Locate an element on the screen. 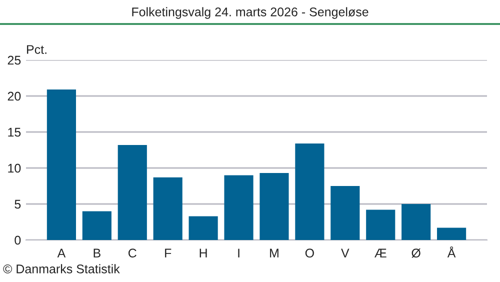 The width and height of the screenshot is (500, 282). text: © Danmarks Statistik is located at coordinates (61, 269).